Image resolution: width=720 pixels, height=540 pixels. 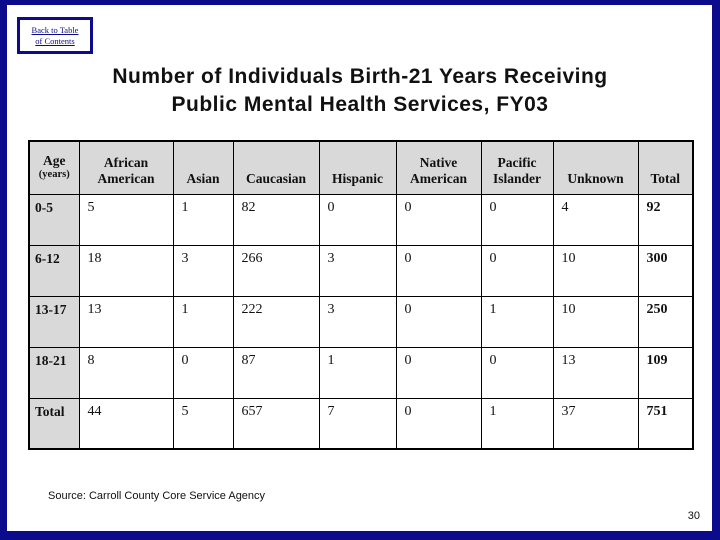 What do you see at coordinates (276, 167) in the screenshot?
I see `col-header-caucasian: Caucasian` at bounding box center [276, 167].